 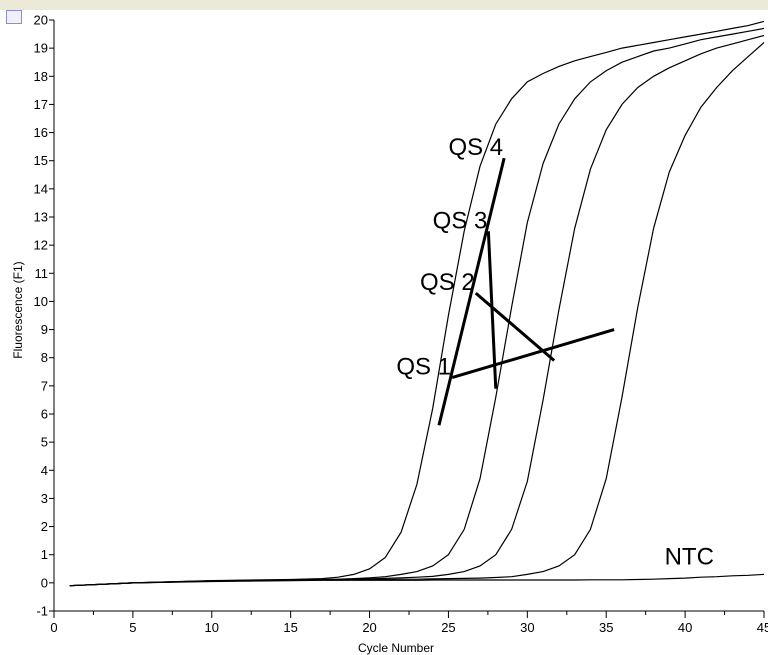 What do you see at coordinates (460, 220) in the screenshot?
I see `series-label-qs-3: QS 3` at bounding box center [460, 220].